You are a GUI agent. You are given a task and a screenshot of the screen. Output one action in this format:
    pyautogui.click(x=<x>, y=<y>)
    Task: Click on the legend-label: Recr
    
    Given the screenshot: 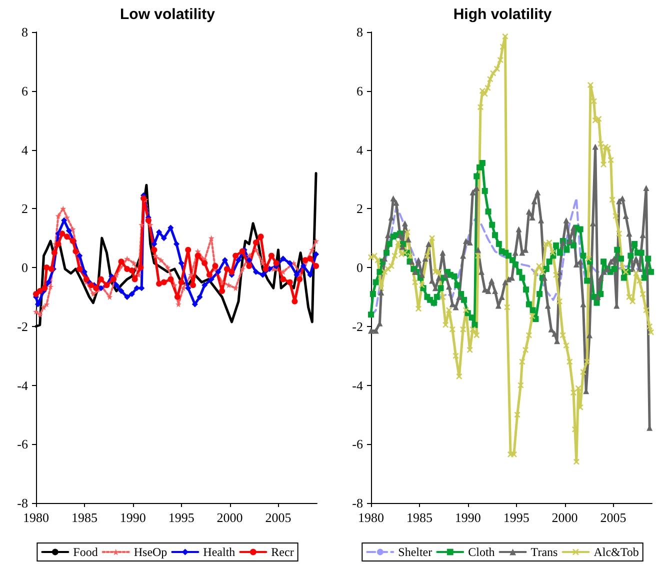 What is the action you would take?
    pyautogui.click(x=282, y=552)
    